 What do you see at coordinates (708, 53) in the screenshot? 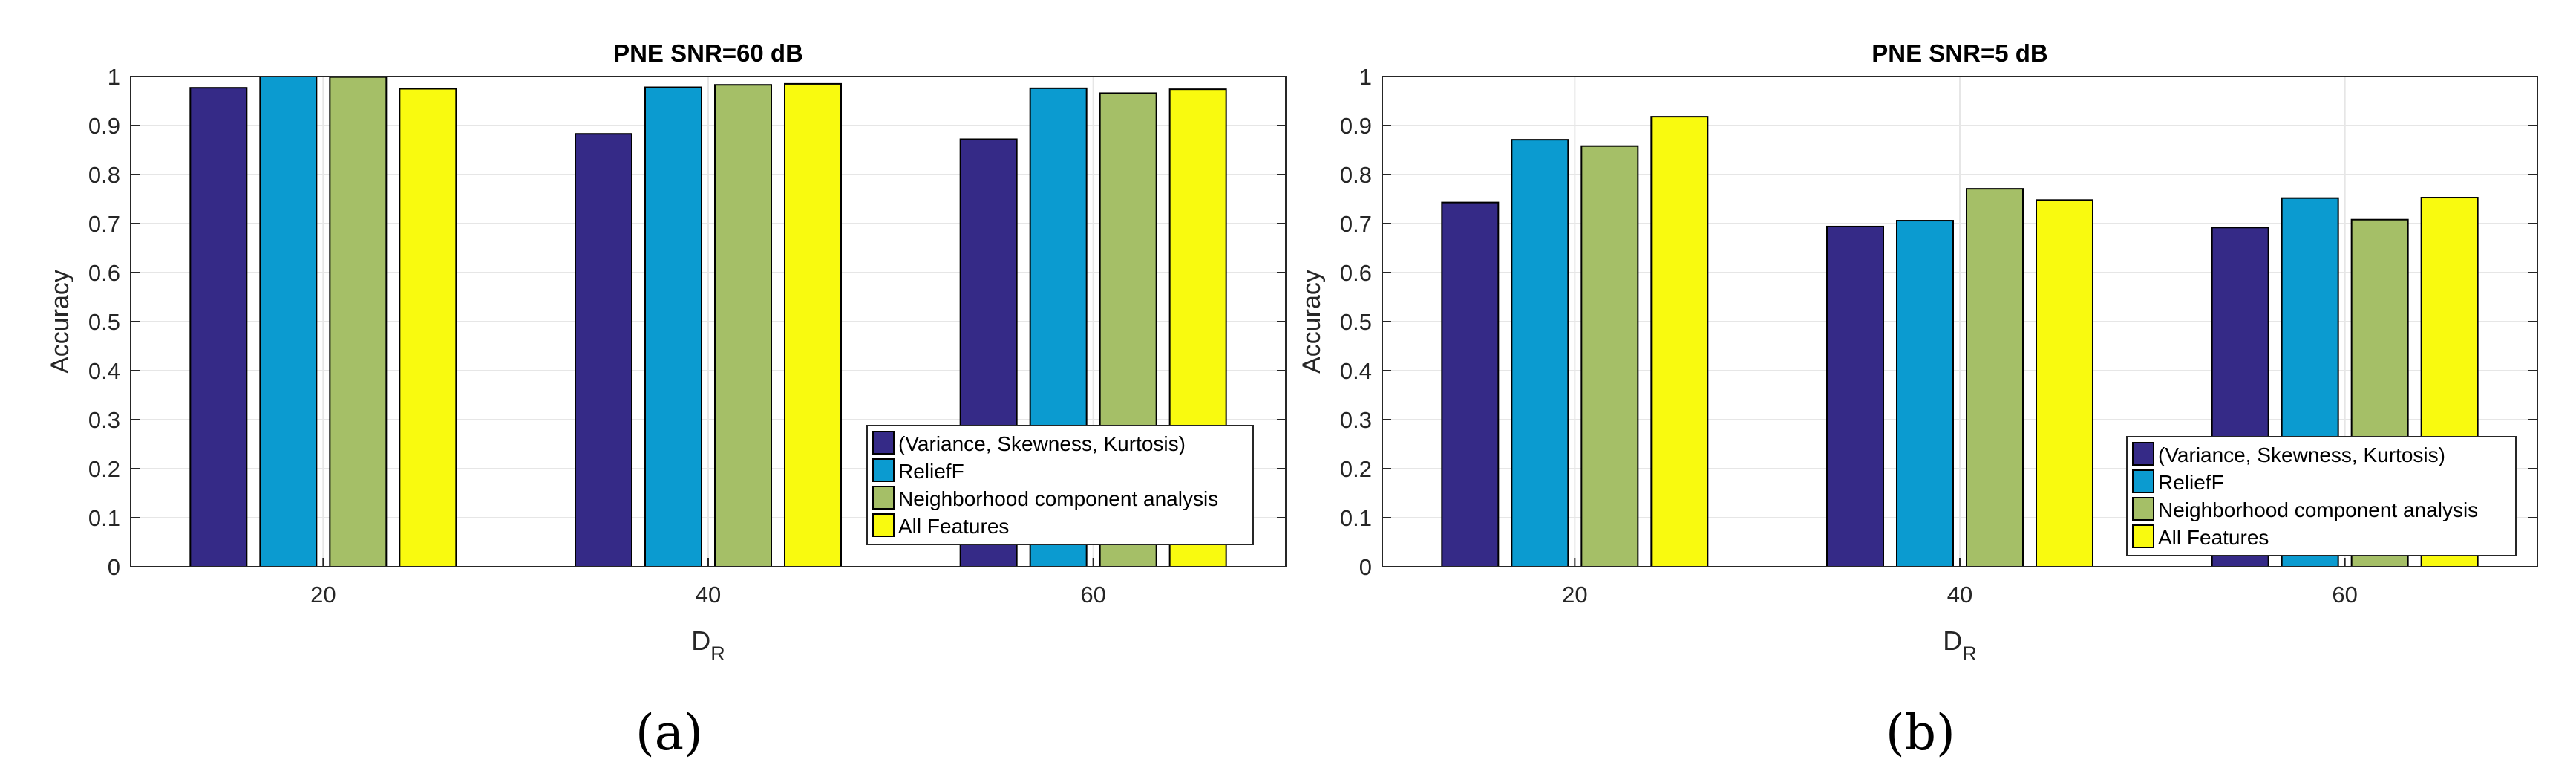
I see `chart-title: PNE SNR=60 dB` at bounding box center [708, 53].